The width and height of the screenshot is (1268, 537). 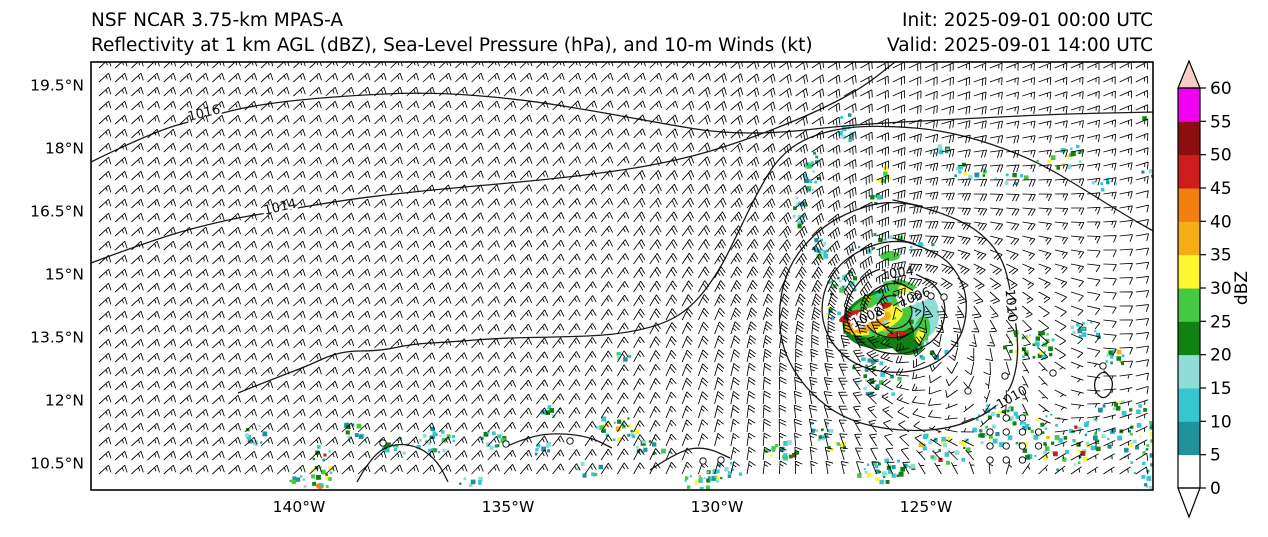 What do you see at coordinates (57, 464) in the screenshot?
I see `lat-tick-label: 10.5°N` at bounding box center [57, 464].